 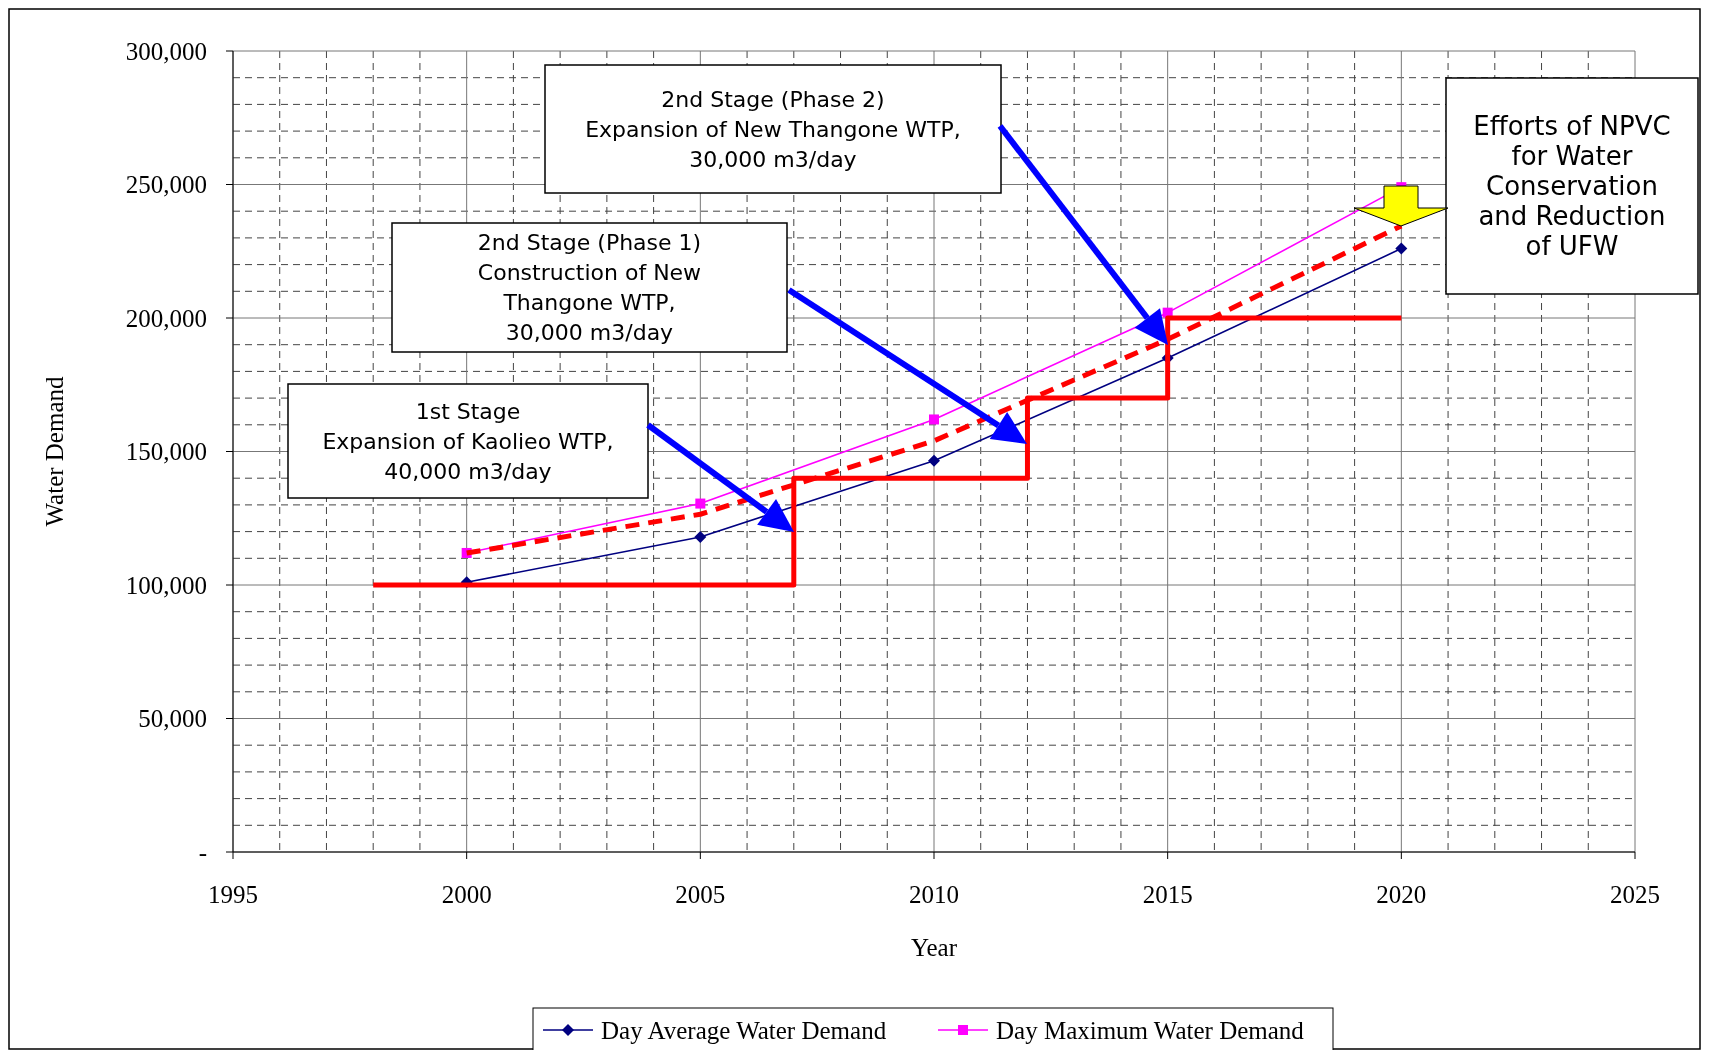 What do you see at coordinates (166, 51) in the screenshot?
I see `y-tick-label: 300,000` at bounding box center [166, 51].